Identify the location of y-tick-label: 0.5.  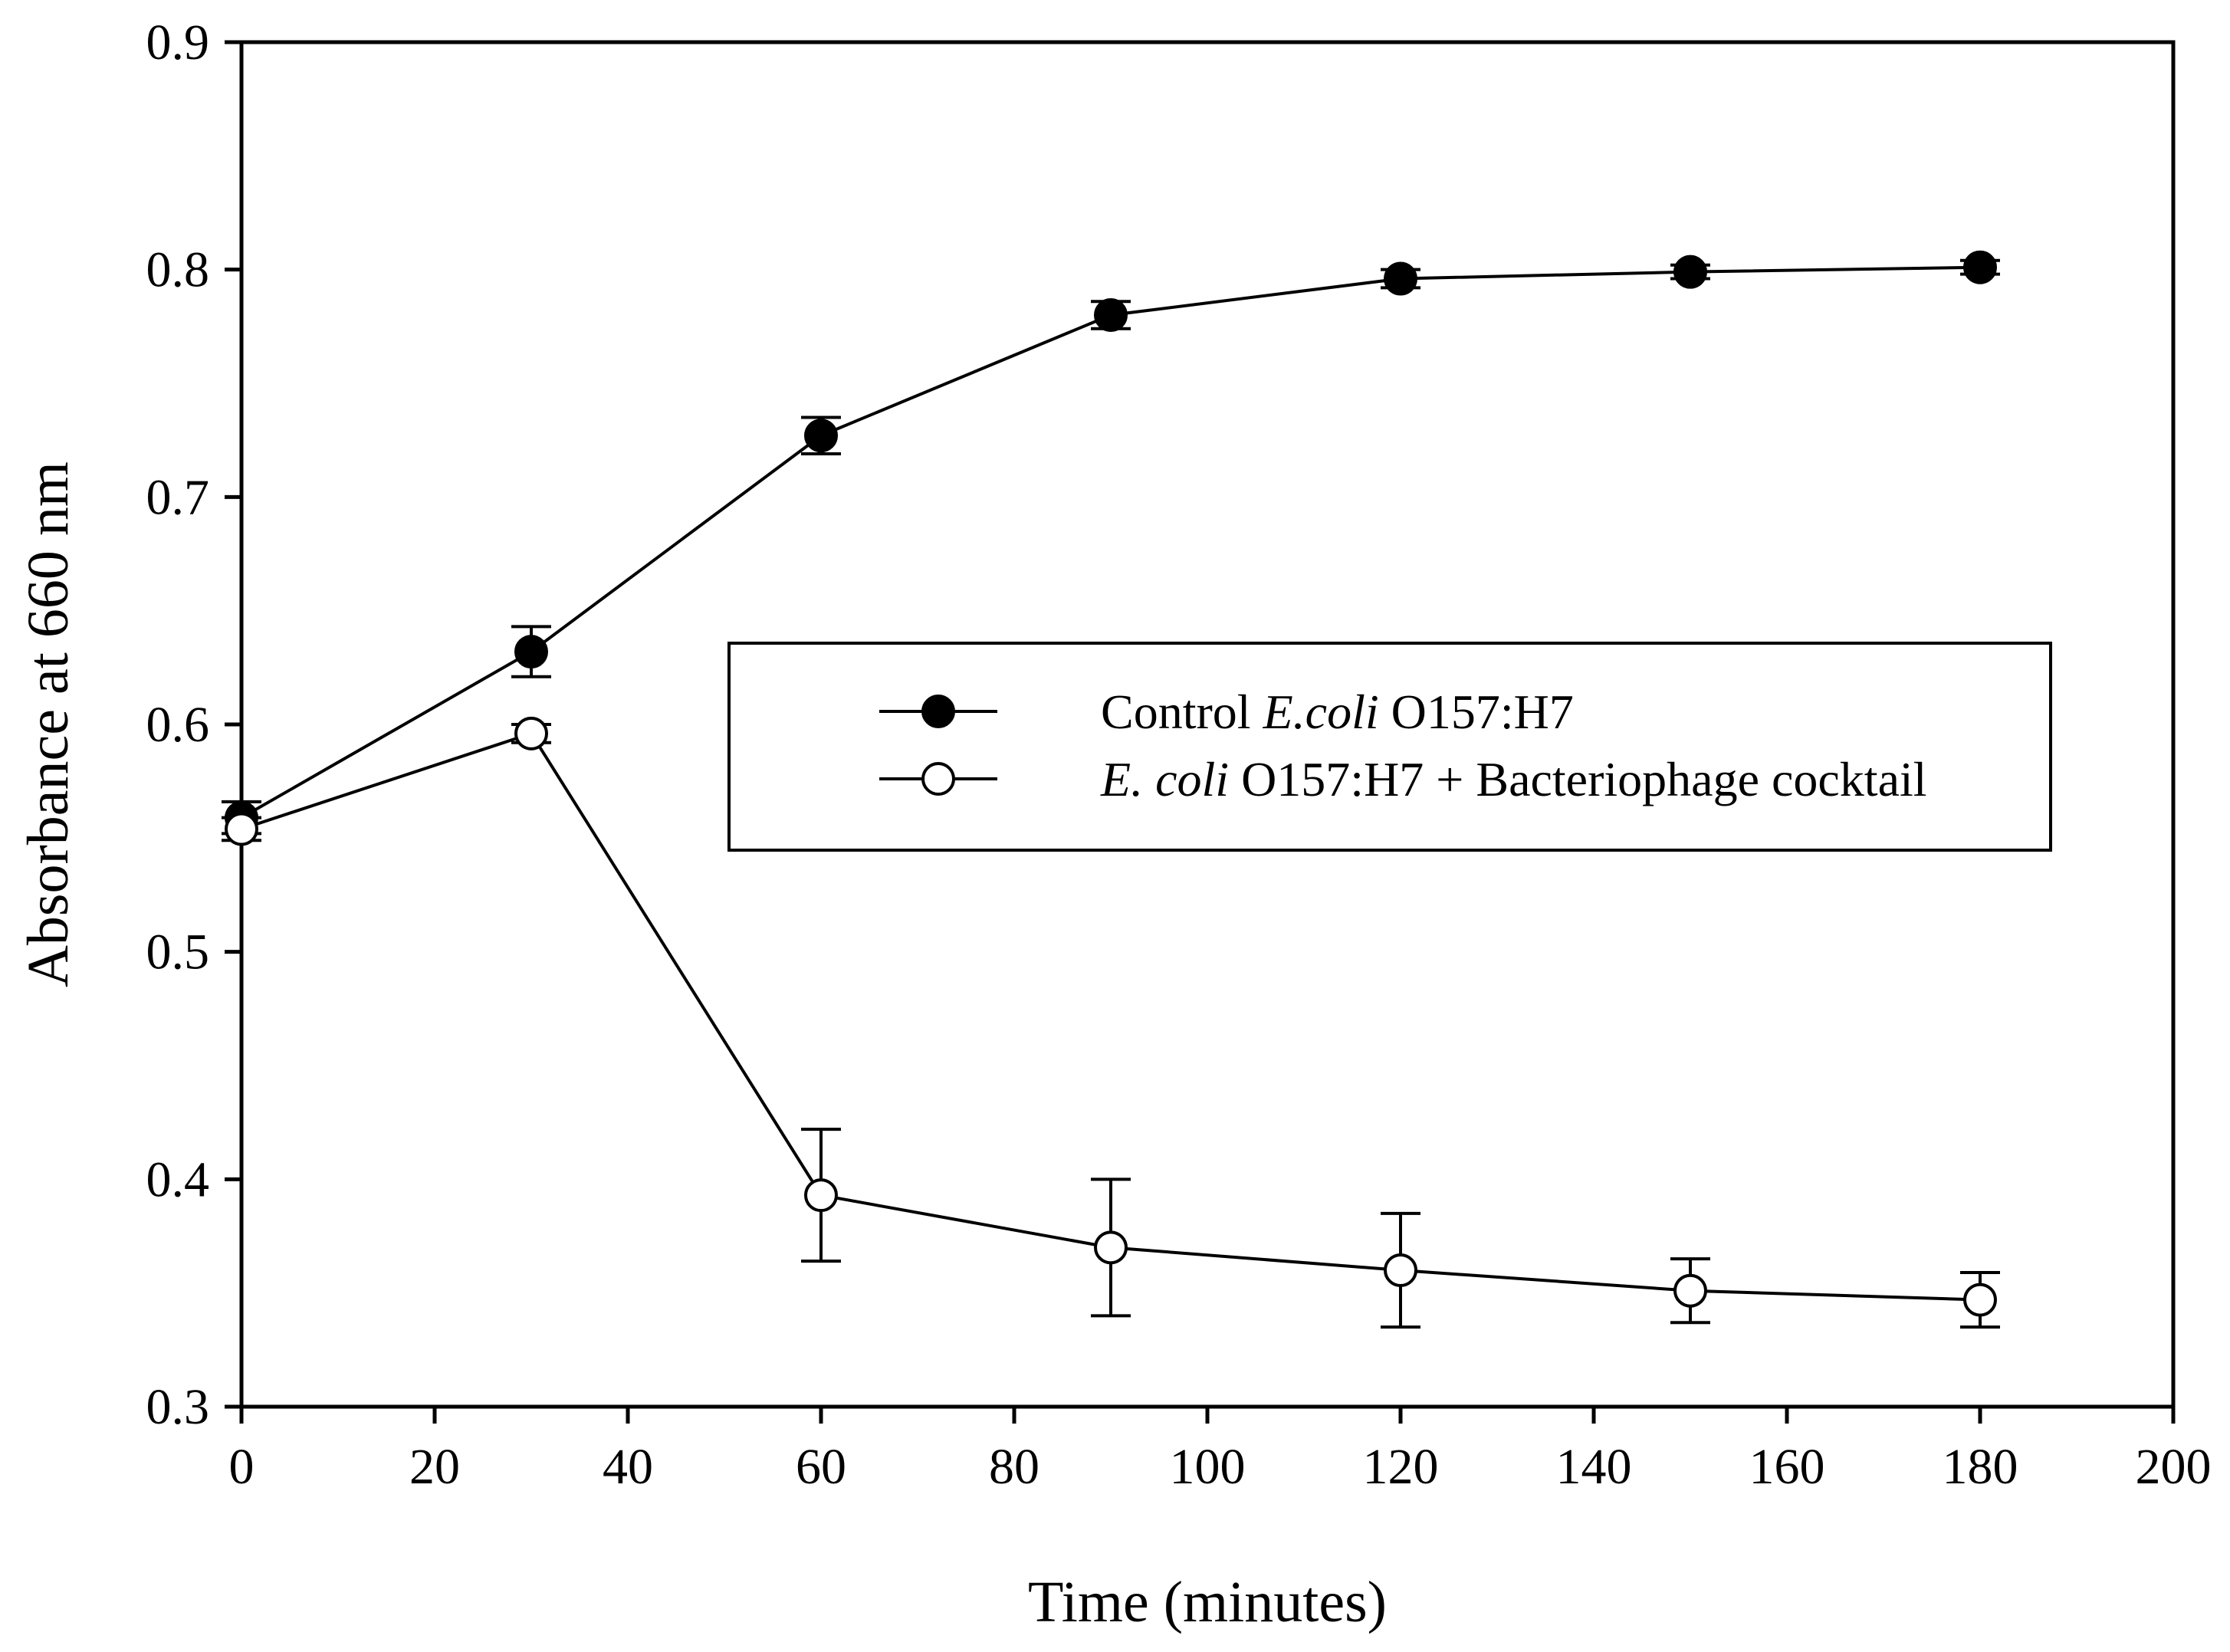
(178, 953).